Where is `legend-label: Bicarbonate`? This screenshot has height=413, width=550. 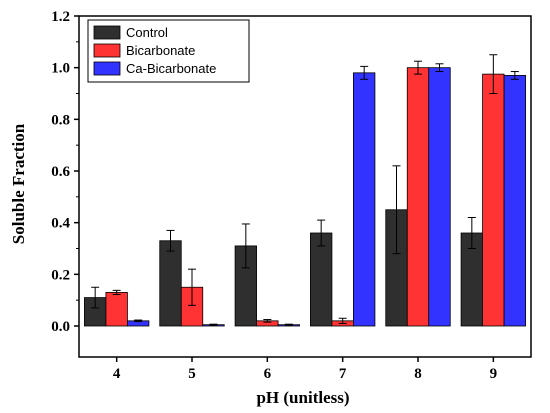 legend-label: Bicarbonate is located at coordinates (160, 50).